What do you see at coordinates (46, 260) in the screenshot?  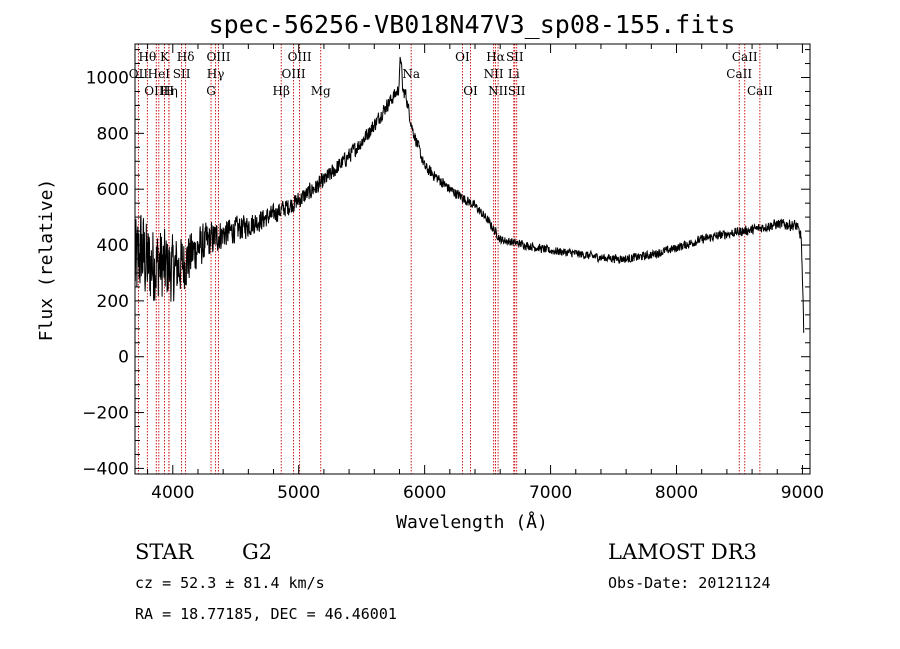 I see `y-axis-label: Flux (relative)` at bounding box center [46, 260].